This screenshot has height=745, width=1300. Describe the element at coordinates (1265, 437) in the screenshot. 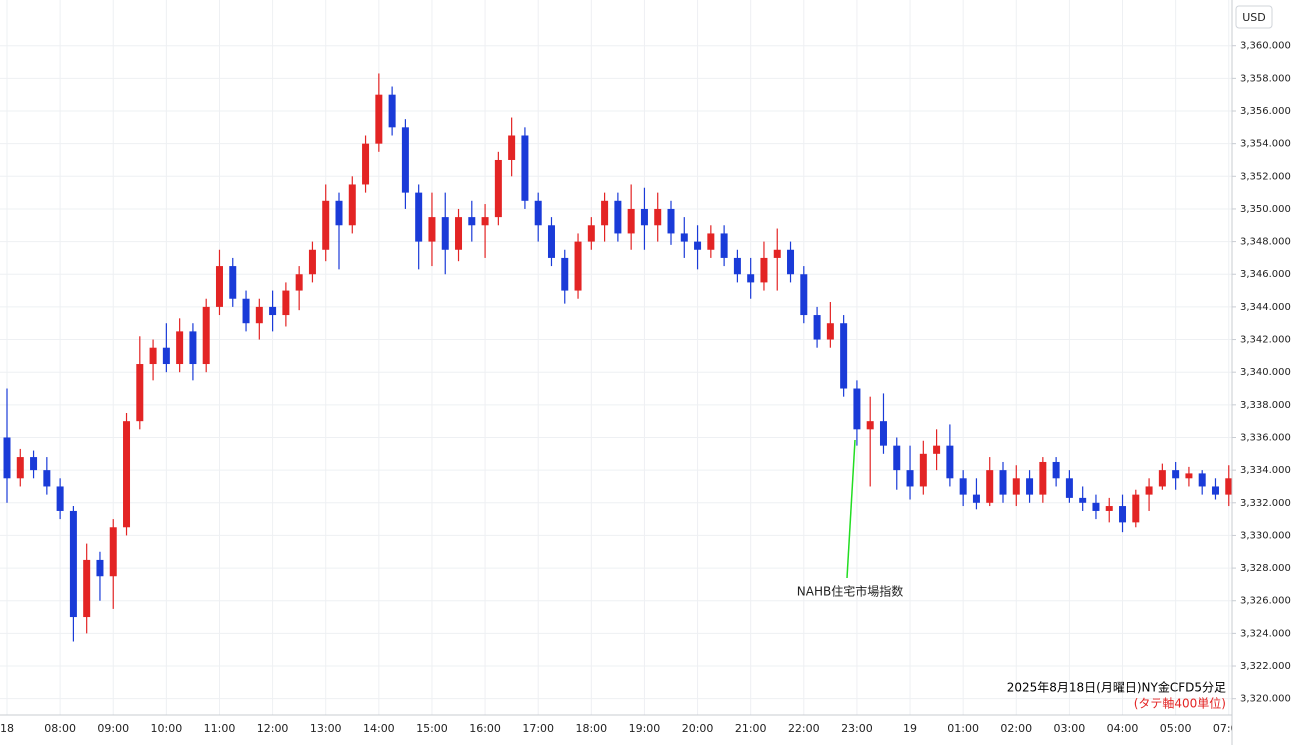

I see `y-tick-label: 3,336.000` at that location.